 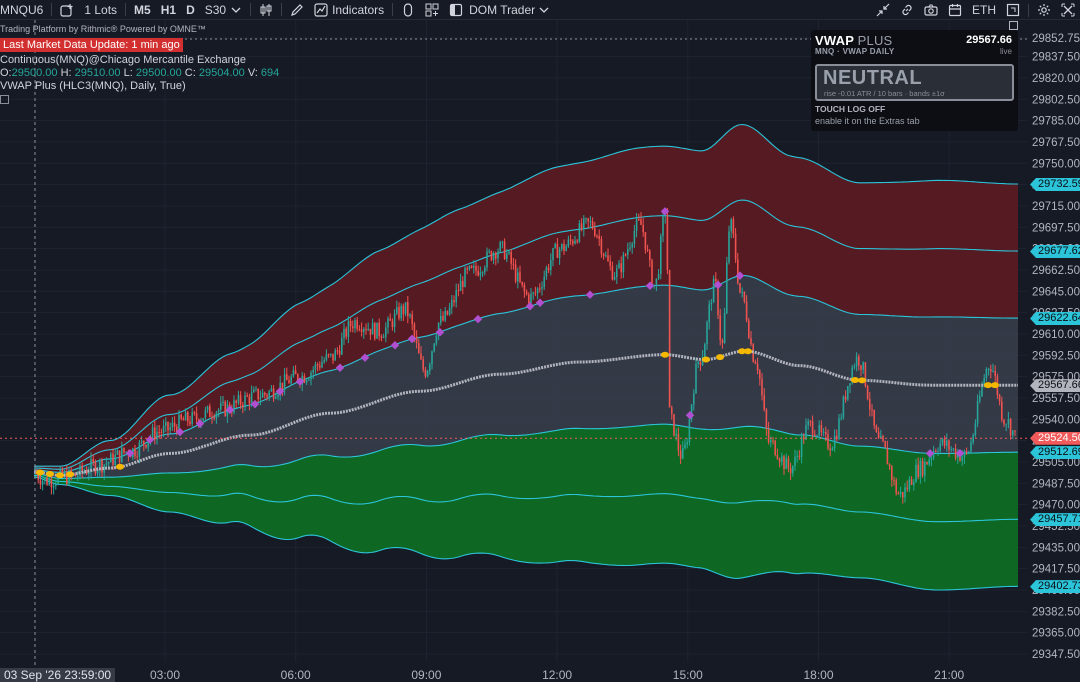 What do you see at coordinates (1068, 9) in the screenshot?
I see `close-chart-button` at bounding box center [1068, 9].